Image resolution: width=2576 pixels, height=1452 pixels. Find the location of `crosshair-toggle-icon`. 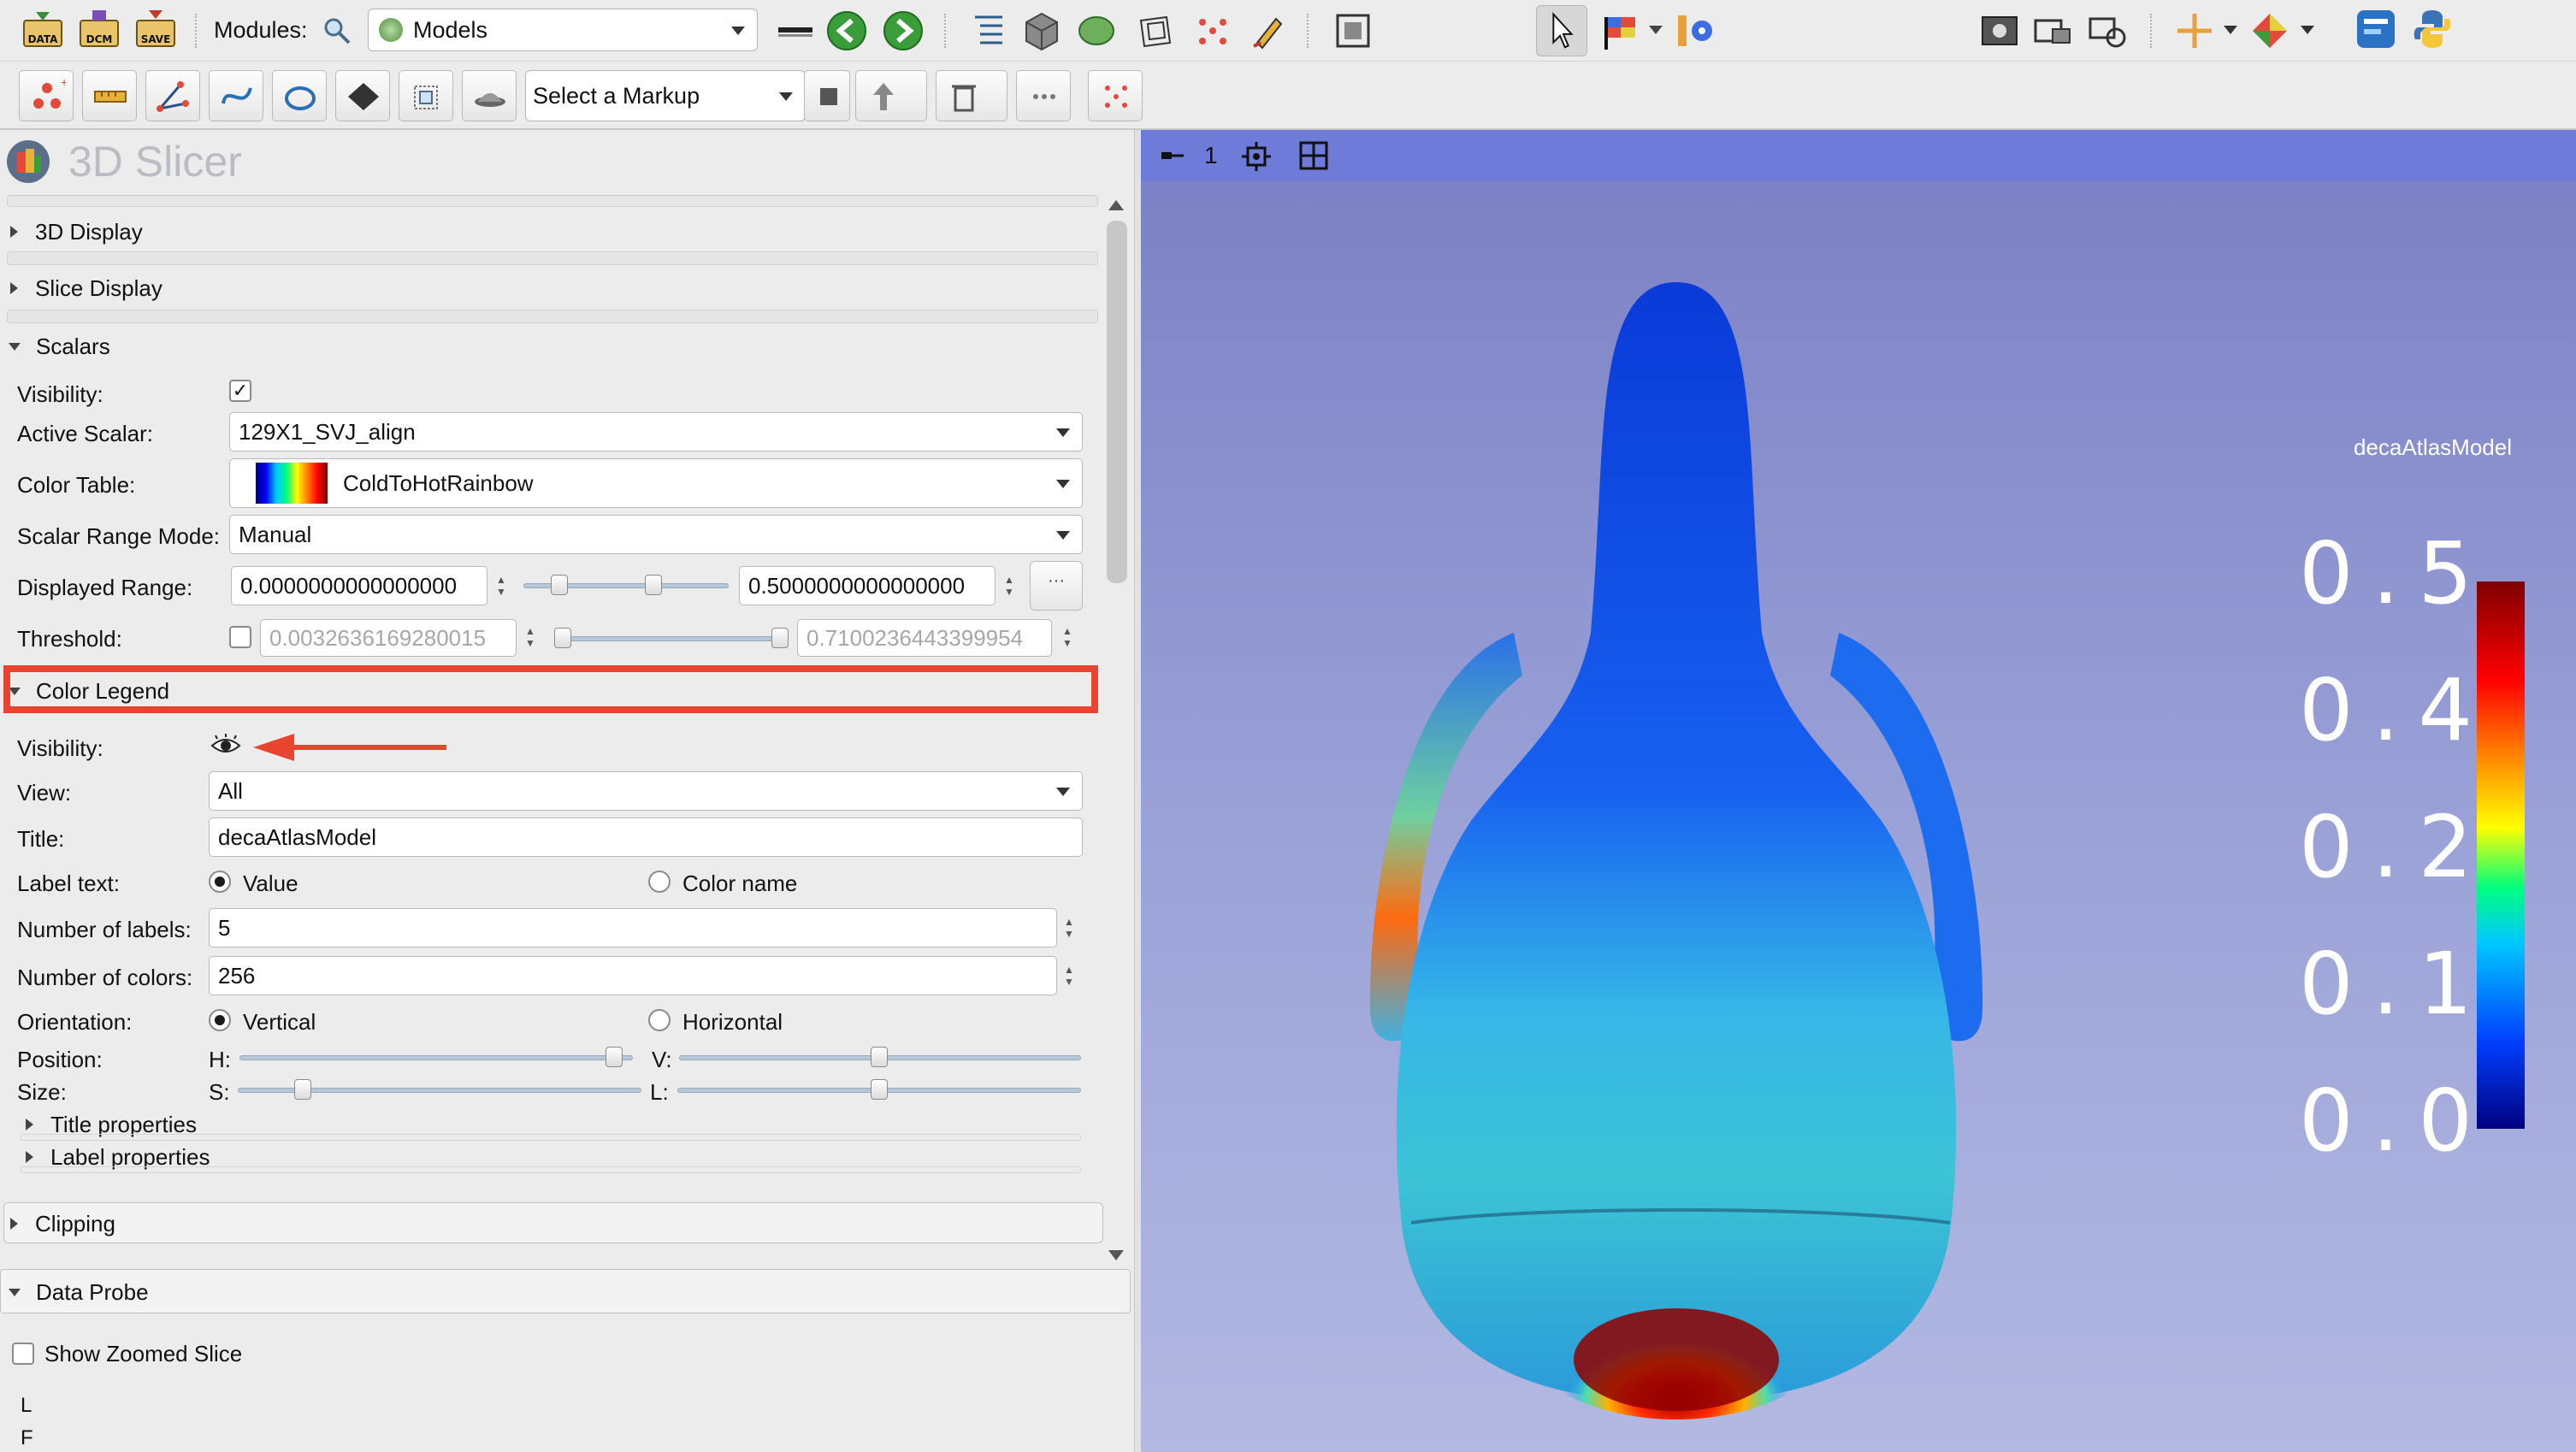

crosshair-toggle-icon is located at coordinates (2194, 31).